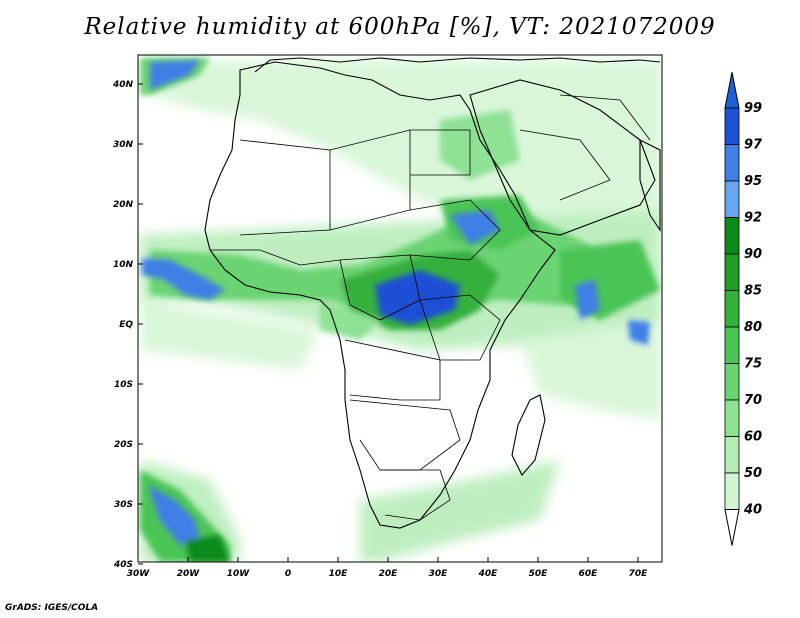  I want to click on lon-tick-label: 40E, so click(488, 574).